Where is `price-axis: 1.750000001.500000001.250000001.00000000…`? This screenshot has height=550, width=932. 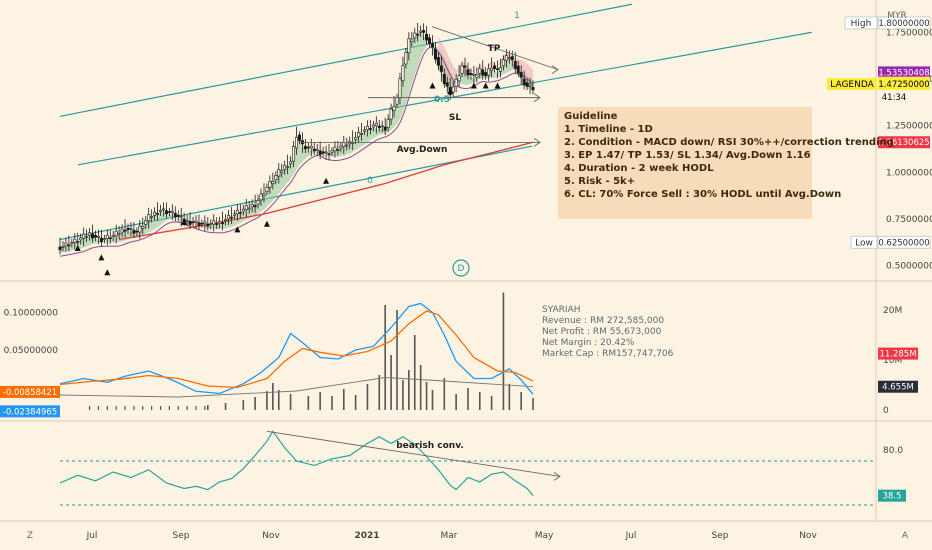
price-axis: 1.750000001.500000001.250000001.00000000… is located at coordinates (879, 144).